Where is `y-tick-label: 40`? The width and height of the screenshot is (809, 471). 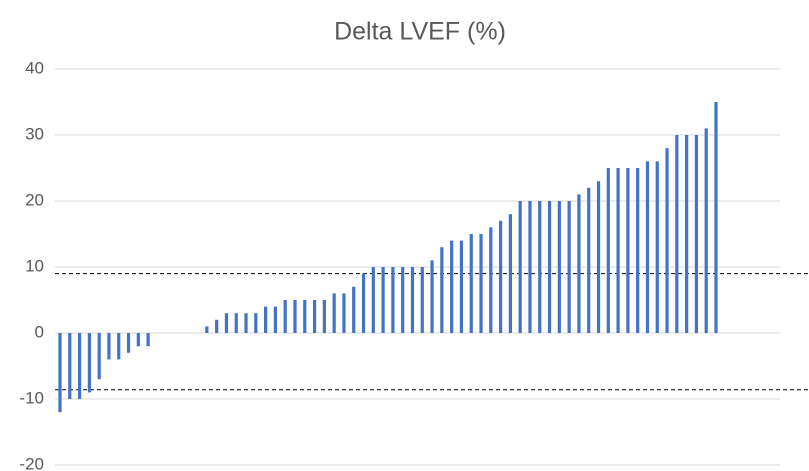 y-tick-label: 40 is located at coordinates (34, 67).